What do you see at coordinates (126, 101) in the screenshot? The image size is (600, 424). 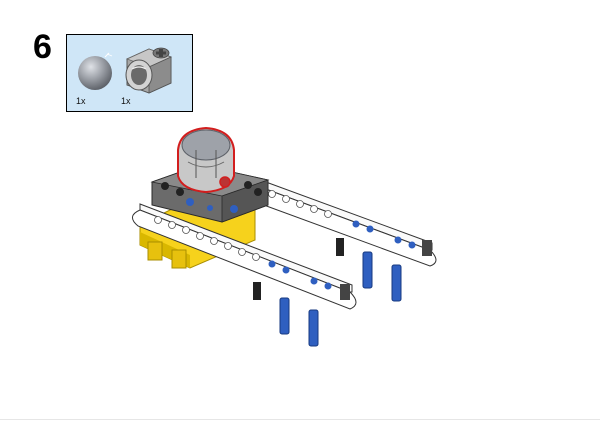 I see `part-qty-socket: 1x` at bounding box center [126, 101].